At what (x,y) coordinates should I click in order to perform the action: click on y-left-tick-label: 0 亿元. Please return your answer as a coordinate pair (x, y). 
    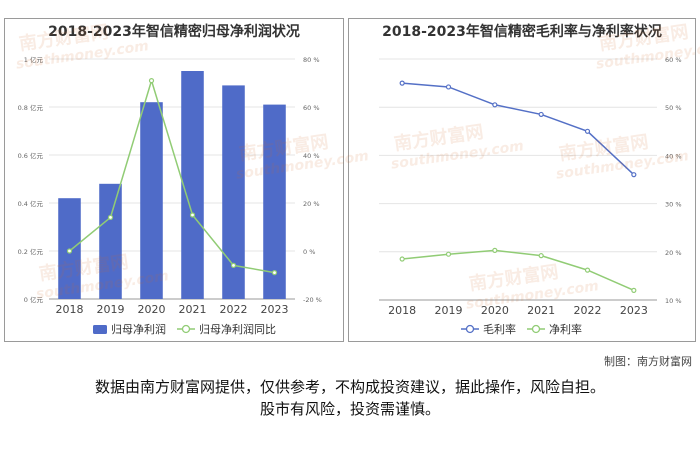
    Looking at the image, I should click on (34, 299).